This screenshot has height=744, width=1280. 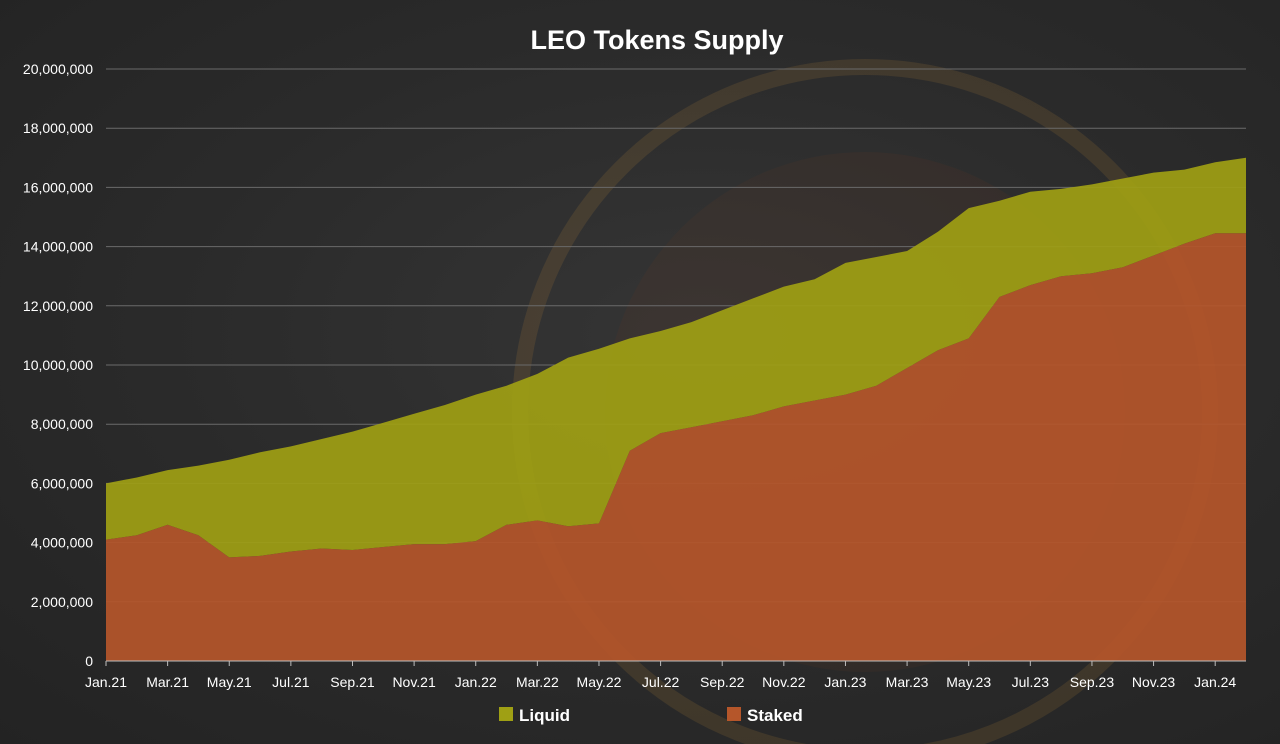 What do you see at coordinates (58, 128) in the screenshot?
I see `y-tick-label: 18,000,000` at bounding box center [58, 128].